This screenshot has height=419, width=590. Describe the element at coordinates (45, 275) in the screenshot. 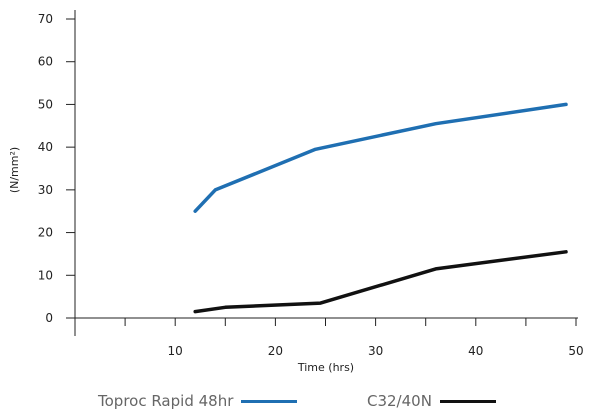

I see `y-tick-label-10: 10` at that location.